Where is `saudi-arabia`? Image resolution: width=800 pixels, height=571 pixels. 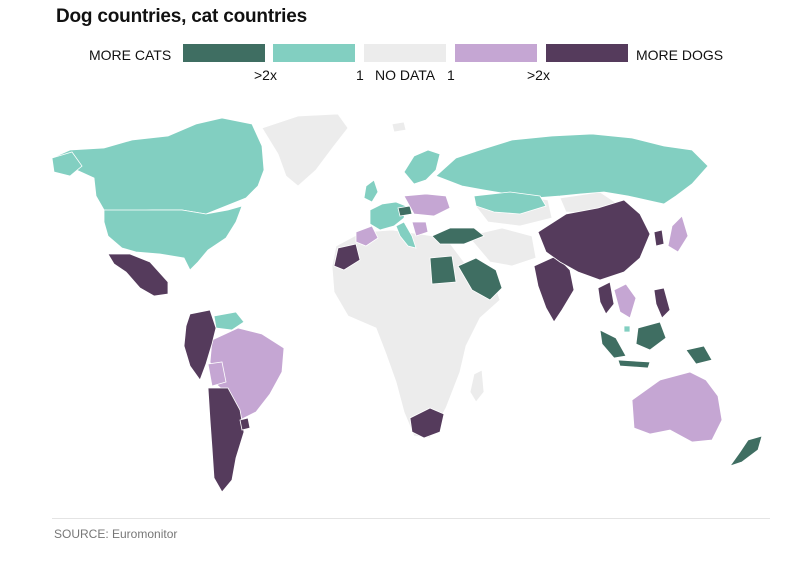 saudi-arabia is located at coordinates (480, 279).